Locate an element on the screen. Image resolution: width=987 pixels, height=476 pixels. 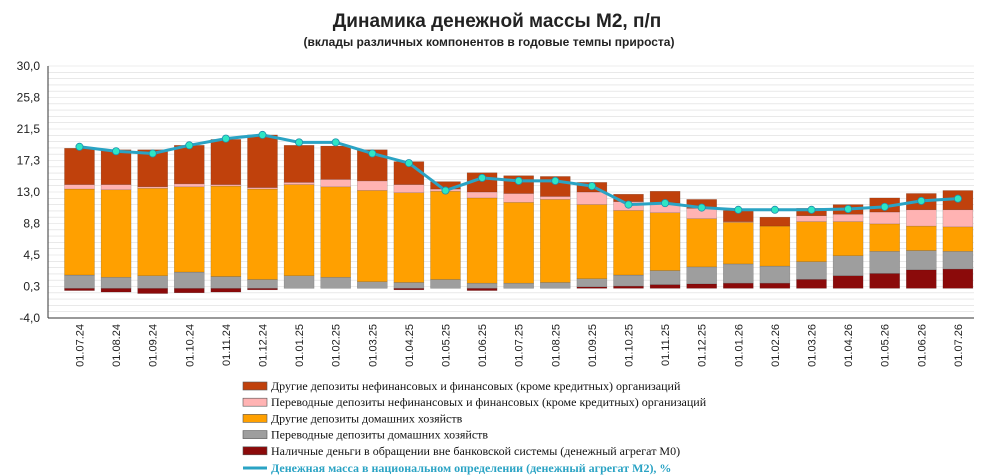
x-tick-label: 01.05.25 is located at coordinates (446, 345).